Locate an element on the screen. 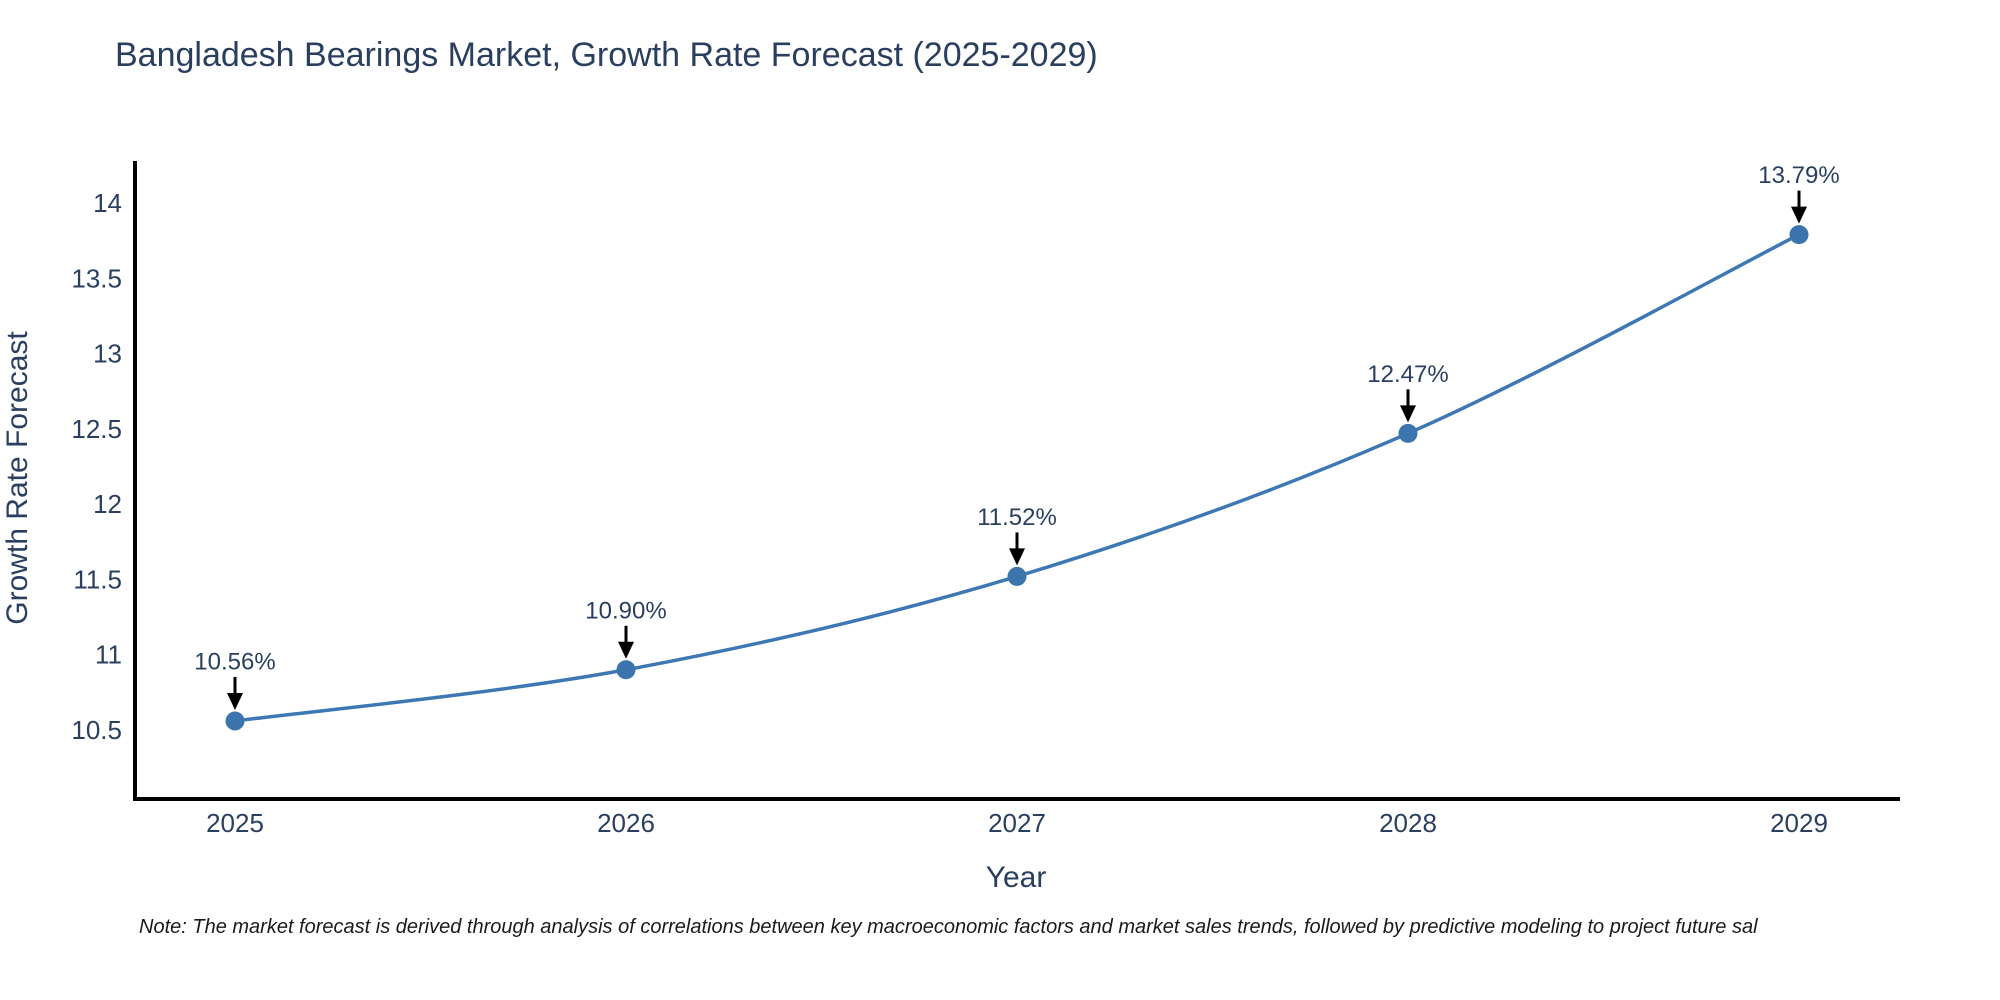 This screenshot has width=2000, height=1000. data-point-label: 12.47% is located at coordinates (1407, 374).